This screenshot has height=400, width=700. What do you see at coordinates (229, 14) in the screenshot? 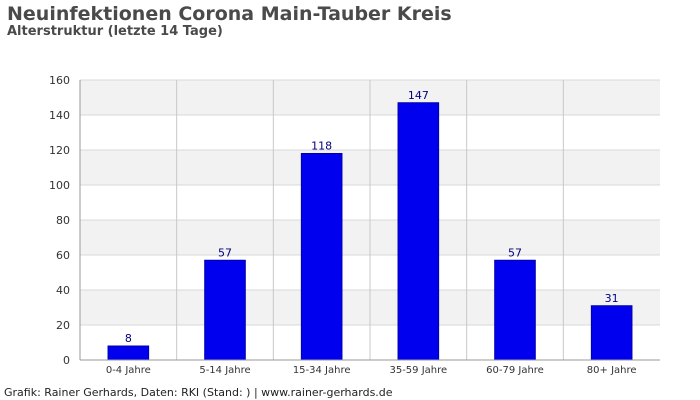
I see `chart-title: Neuinfektionen Corona Main-Tauber Kreis` at bounding box center [229, 14].